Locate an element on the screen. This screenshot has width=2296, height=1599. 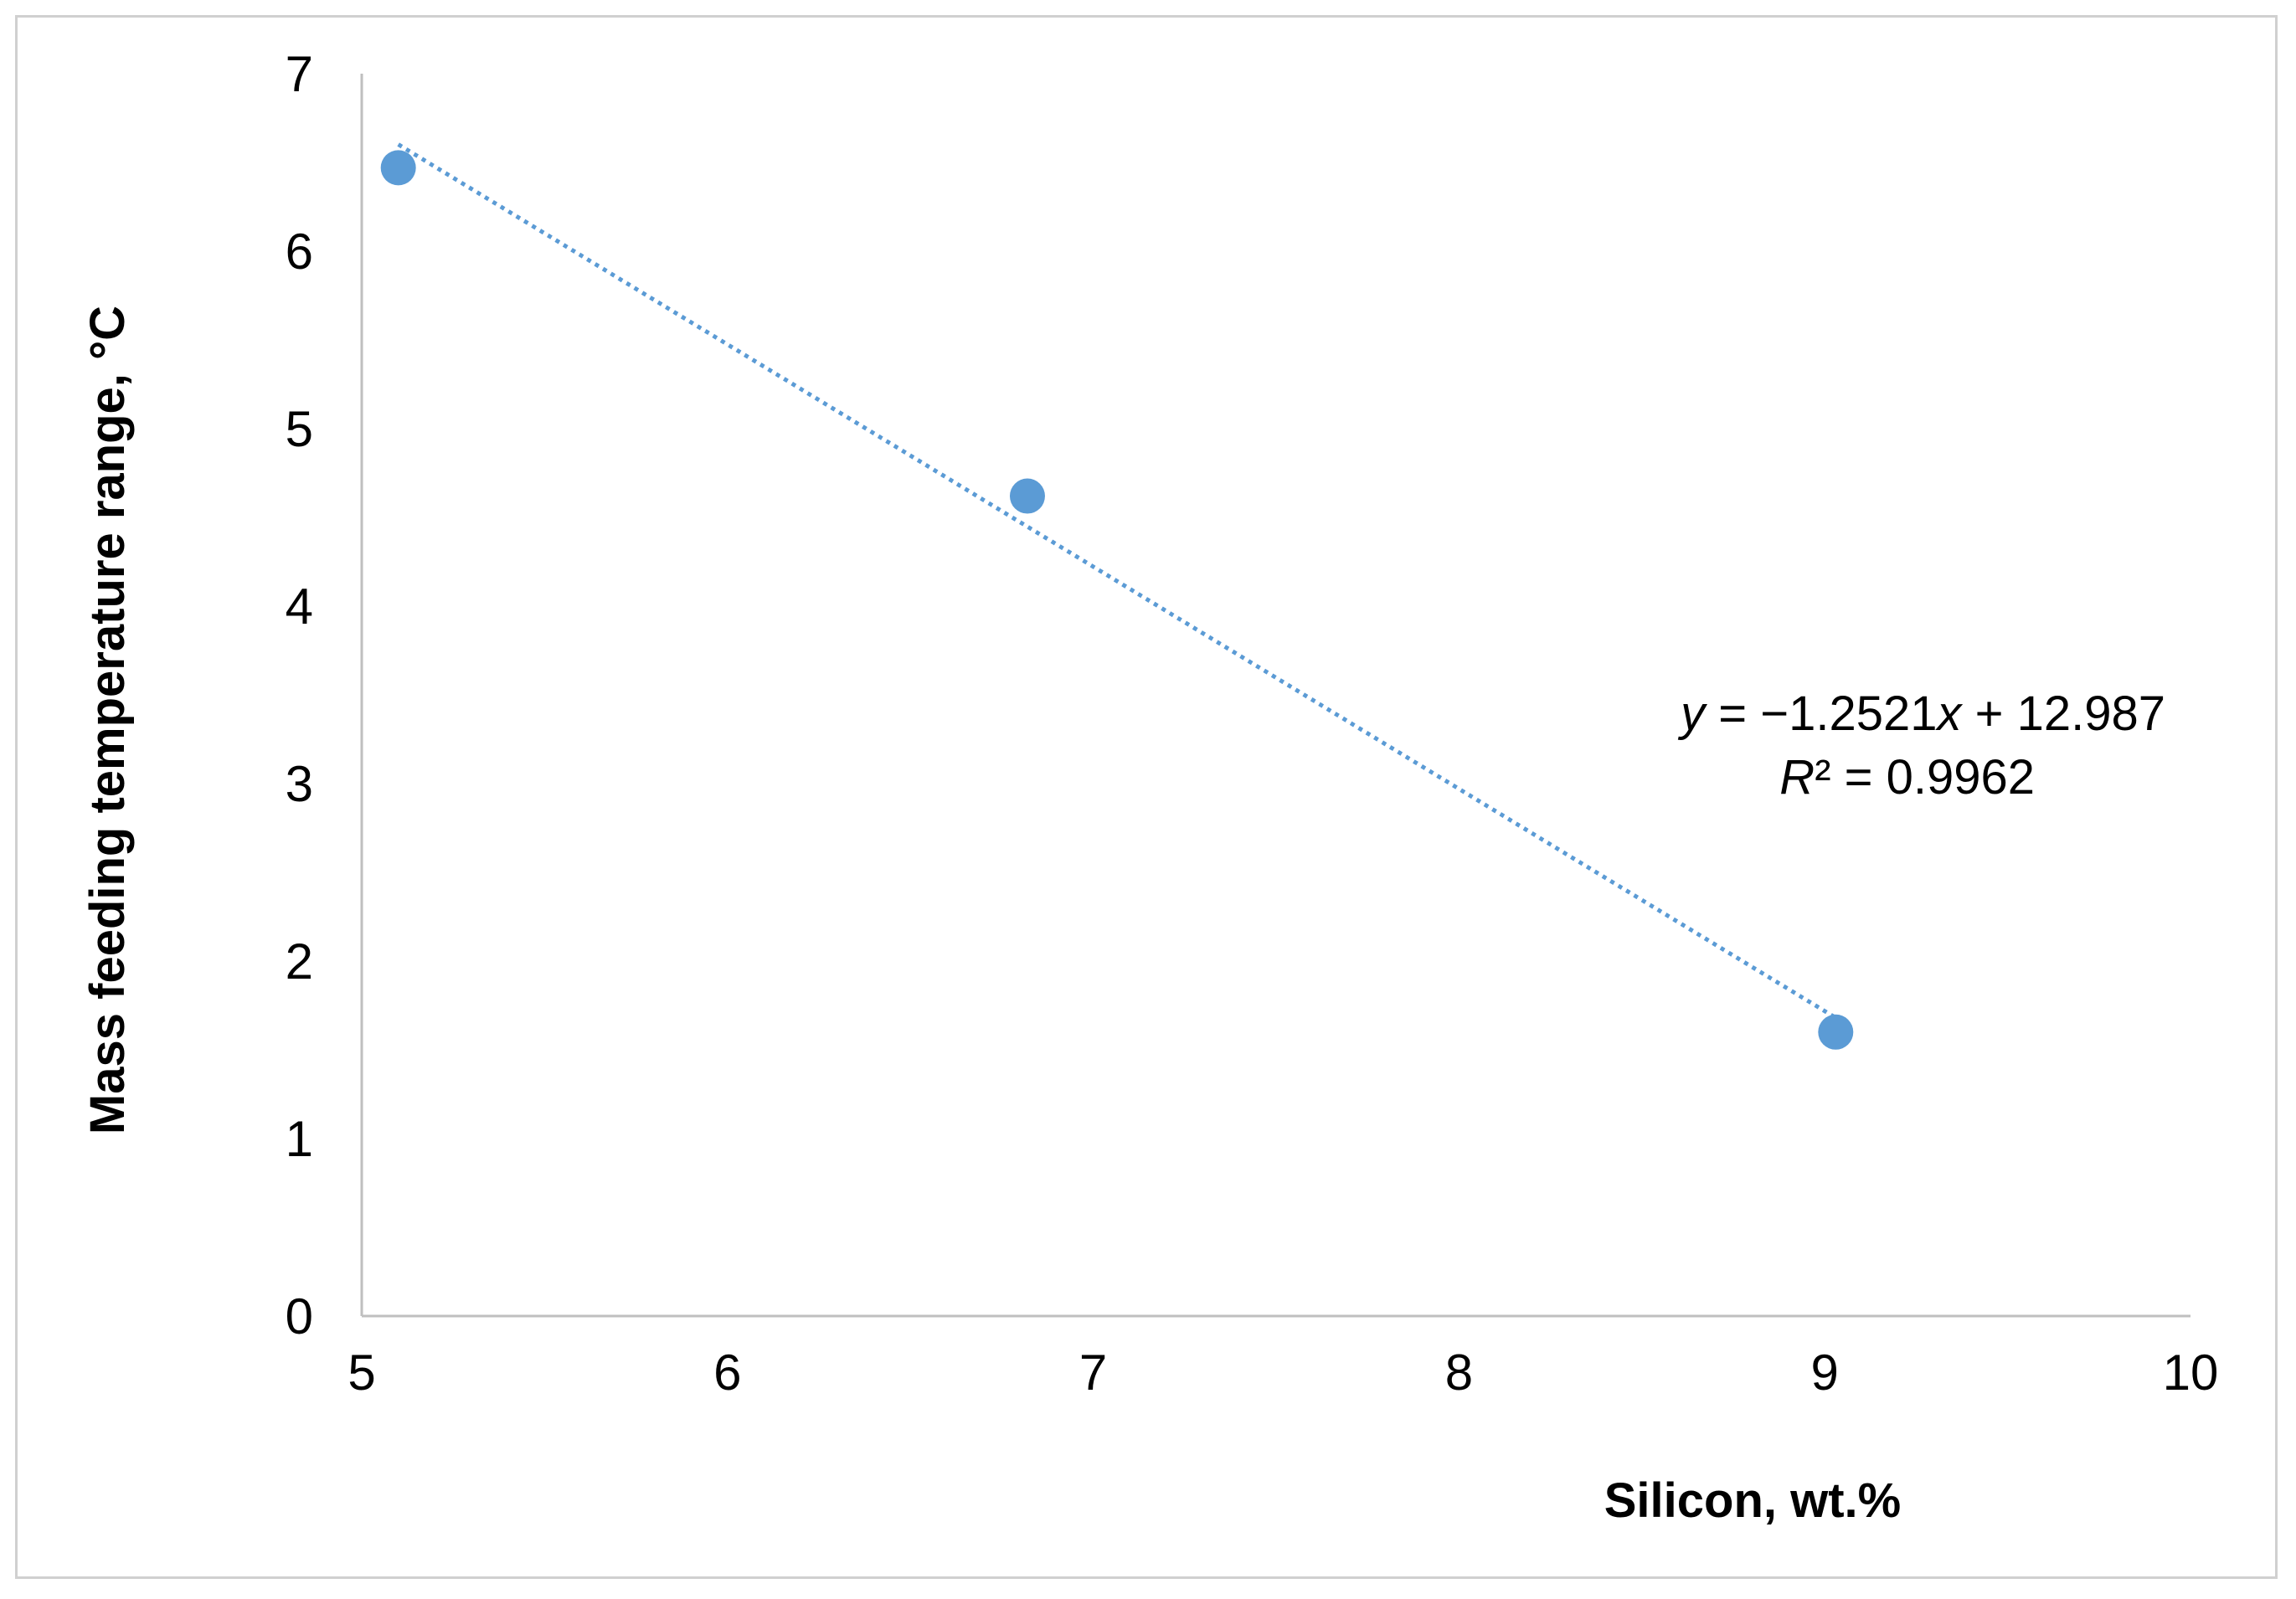
x-axis-title: Silicon, wt.% is located at coordinates (1753, 1500).